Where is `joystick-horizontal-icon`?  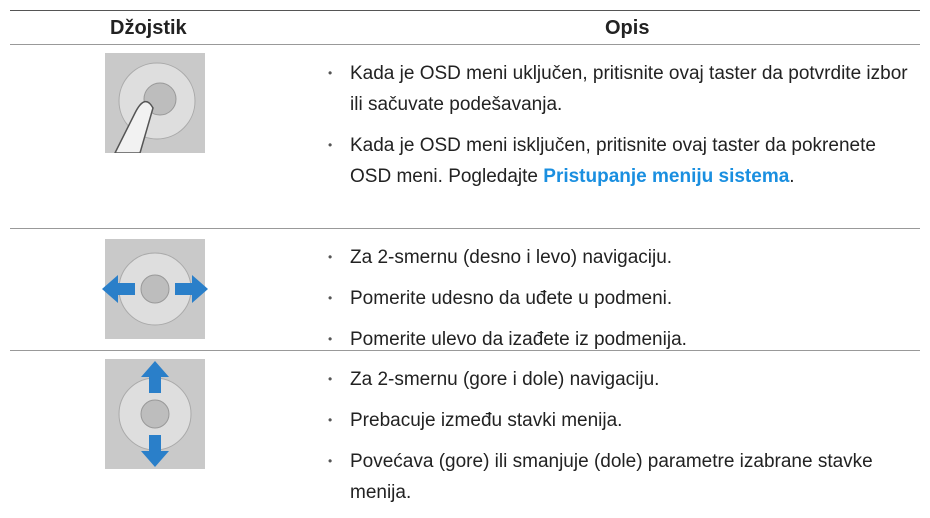
joystick-horizontal-icon is located at coordinates (155, 289).